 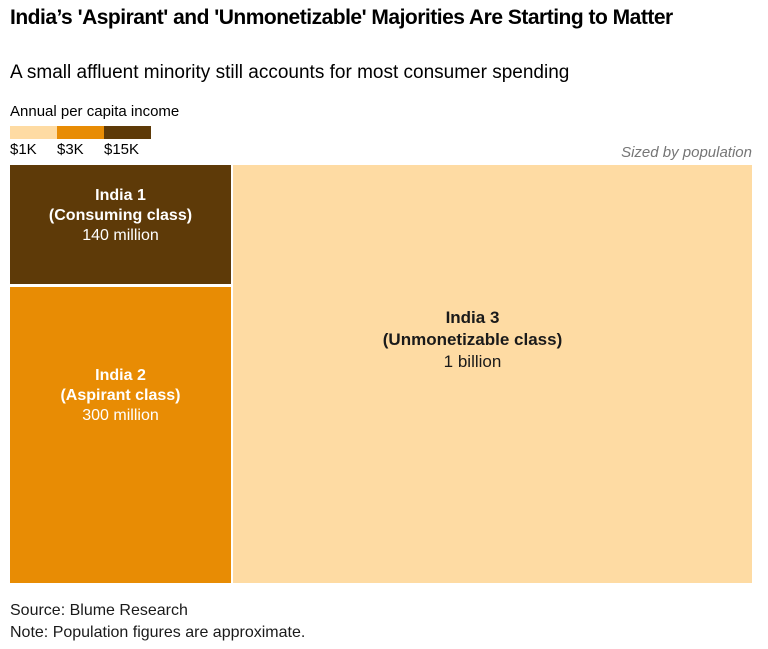 I want to click on legend-label-3k: $3K, so click(x=70, y=149).